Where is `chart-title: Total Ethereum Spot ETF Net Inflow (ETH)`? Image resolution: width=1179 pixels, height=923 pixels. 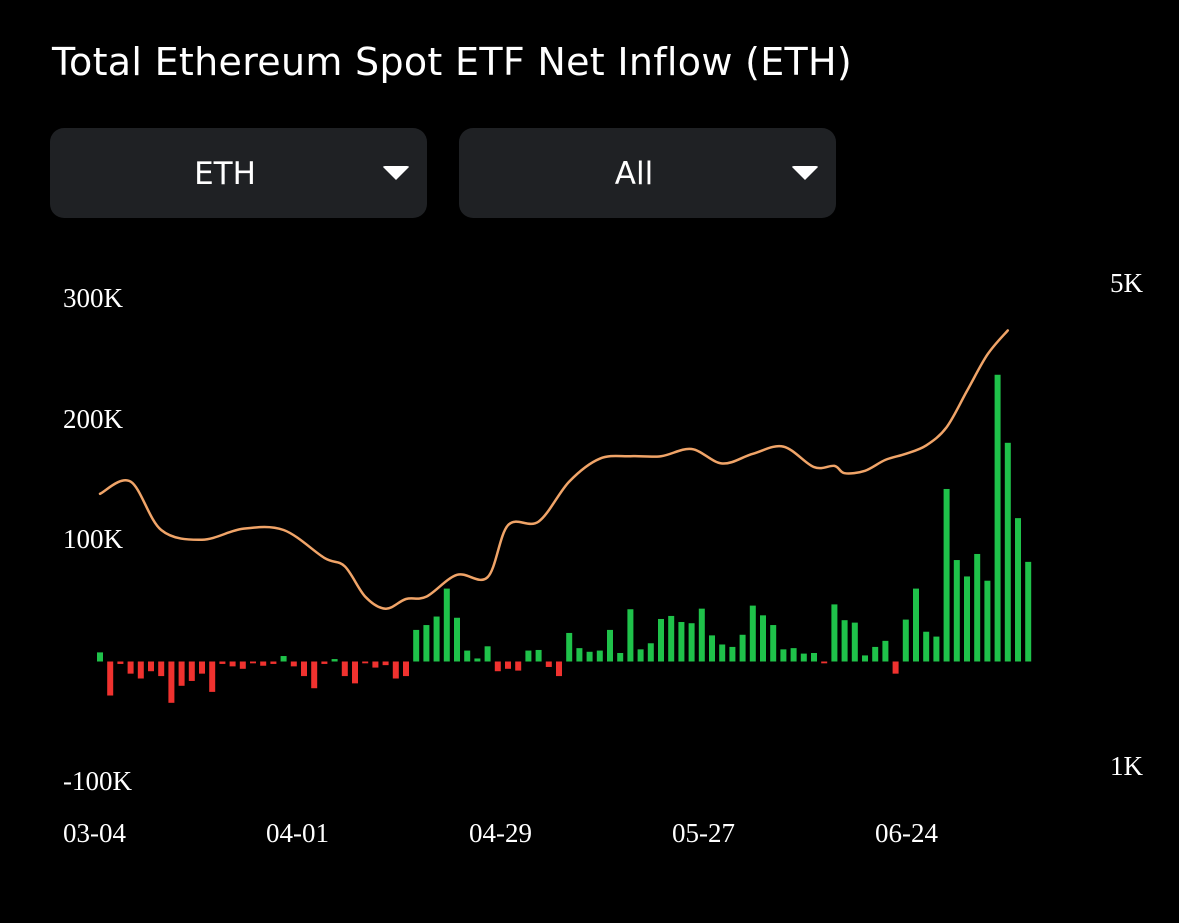
chart-title: Total Ethereum Spot ETF Net Inflow (ETH) is located at coordinates (452, 62).